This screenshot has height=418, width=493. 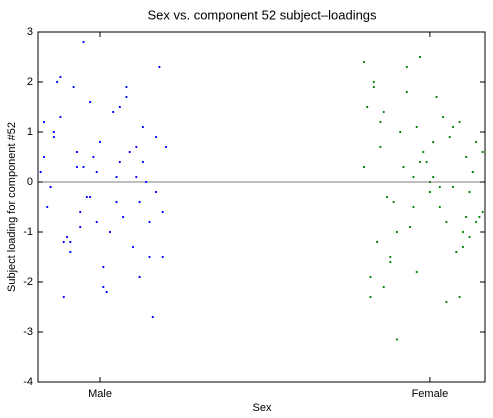 I want to click on x-tick-label: Male, so click(x=100, y=394).